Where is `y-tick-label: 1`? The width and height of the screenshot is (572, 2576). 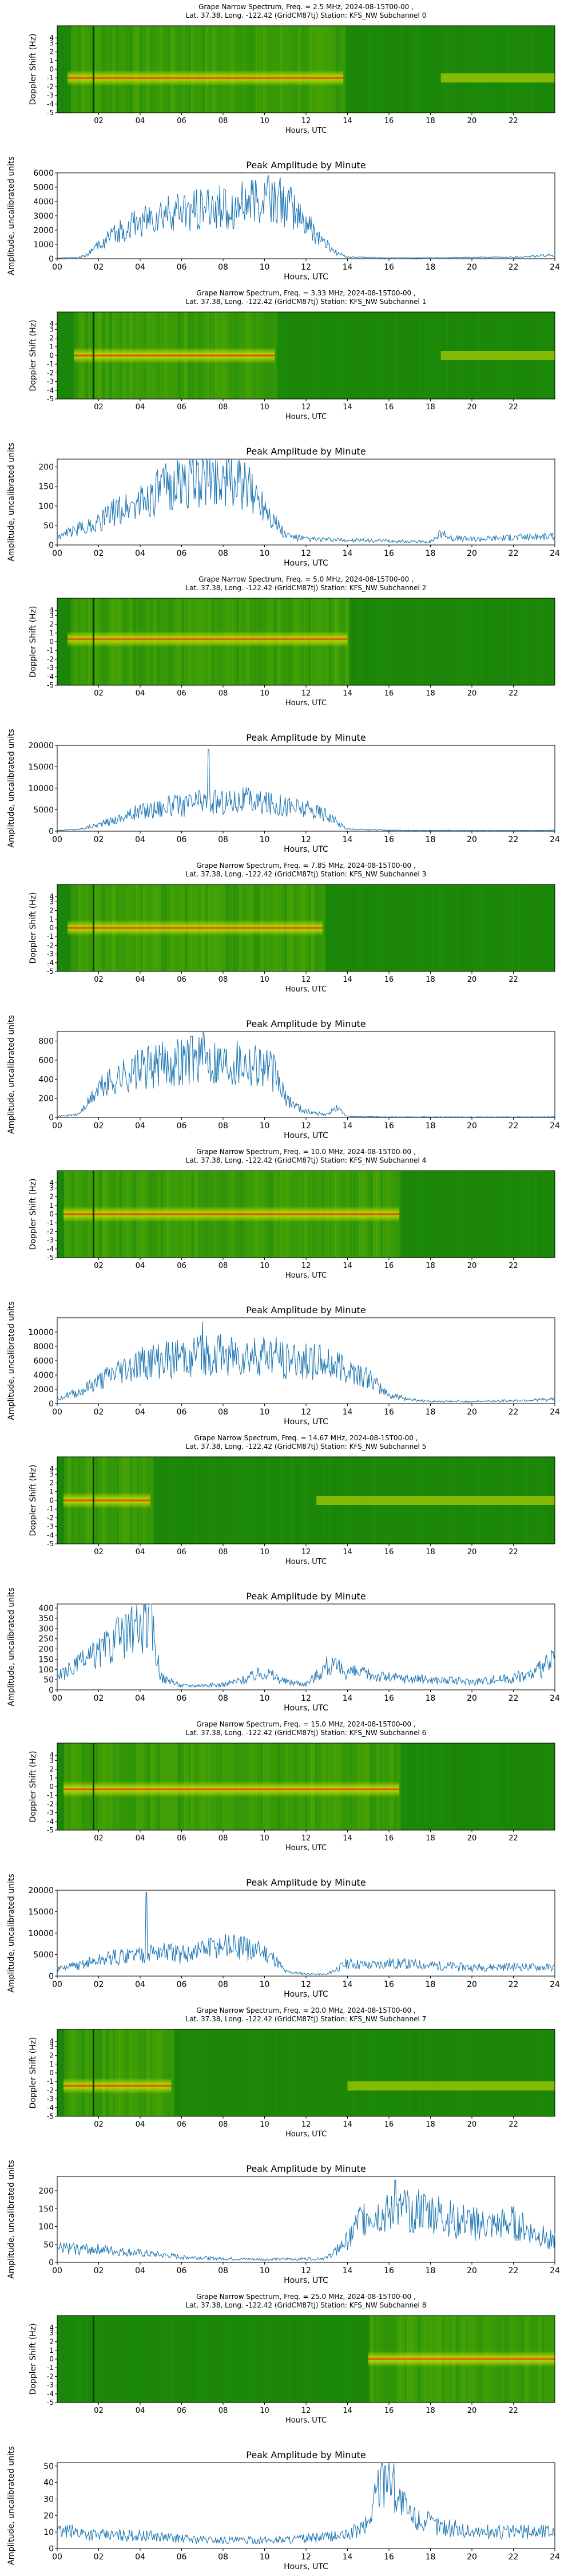
y-tick-label: 1 is located at coordinates (51, 1492).